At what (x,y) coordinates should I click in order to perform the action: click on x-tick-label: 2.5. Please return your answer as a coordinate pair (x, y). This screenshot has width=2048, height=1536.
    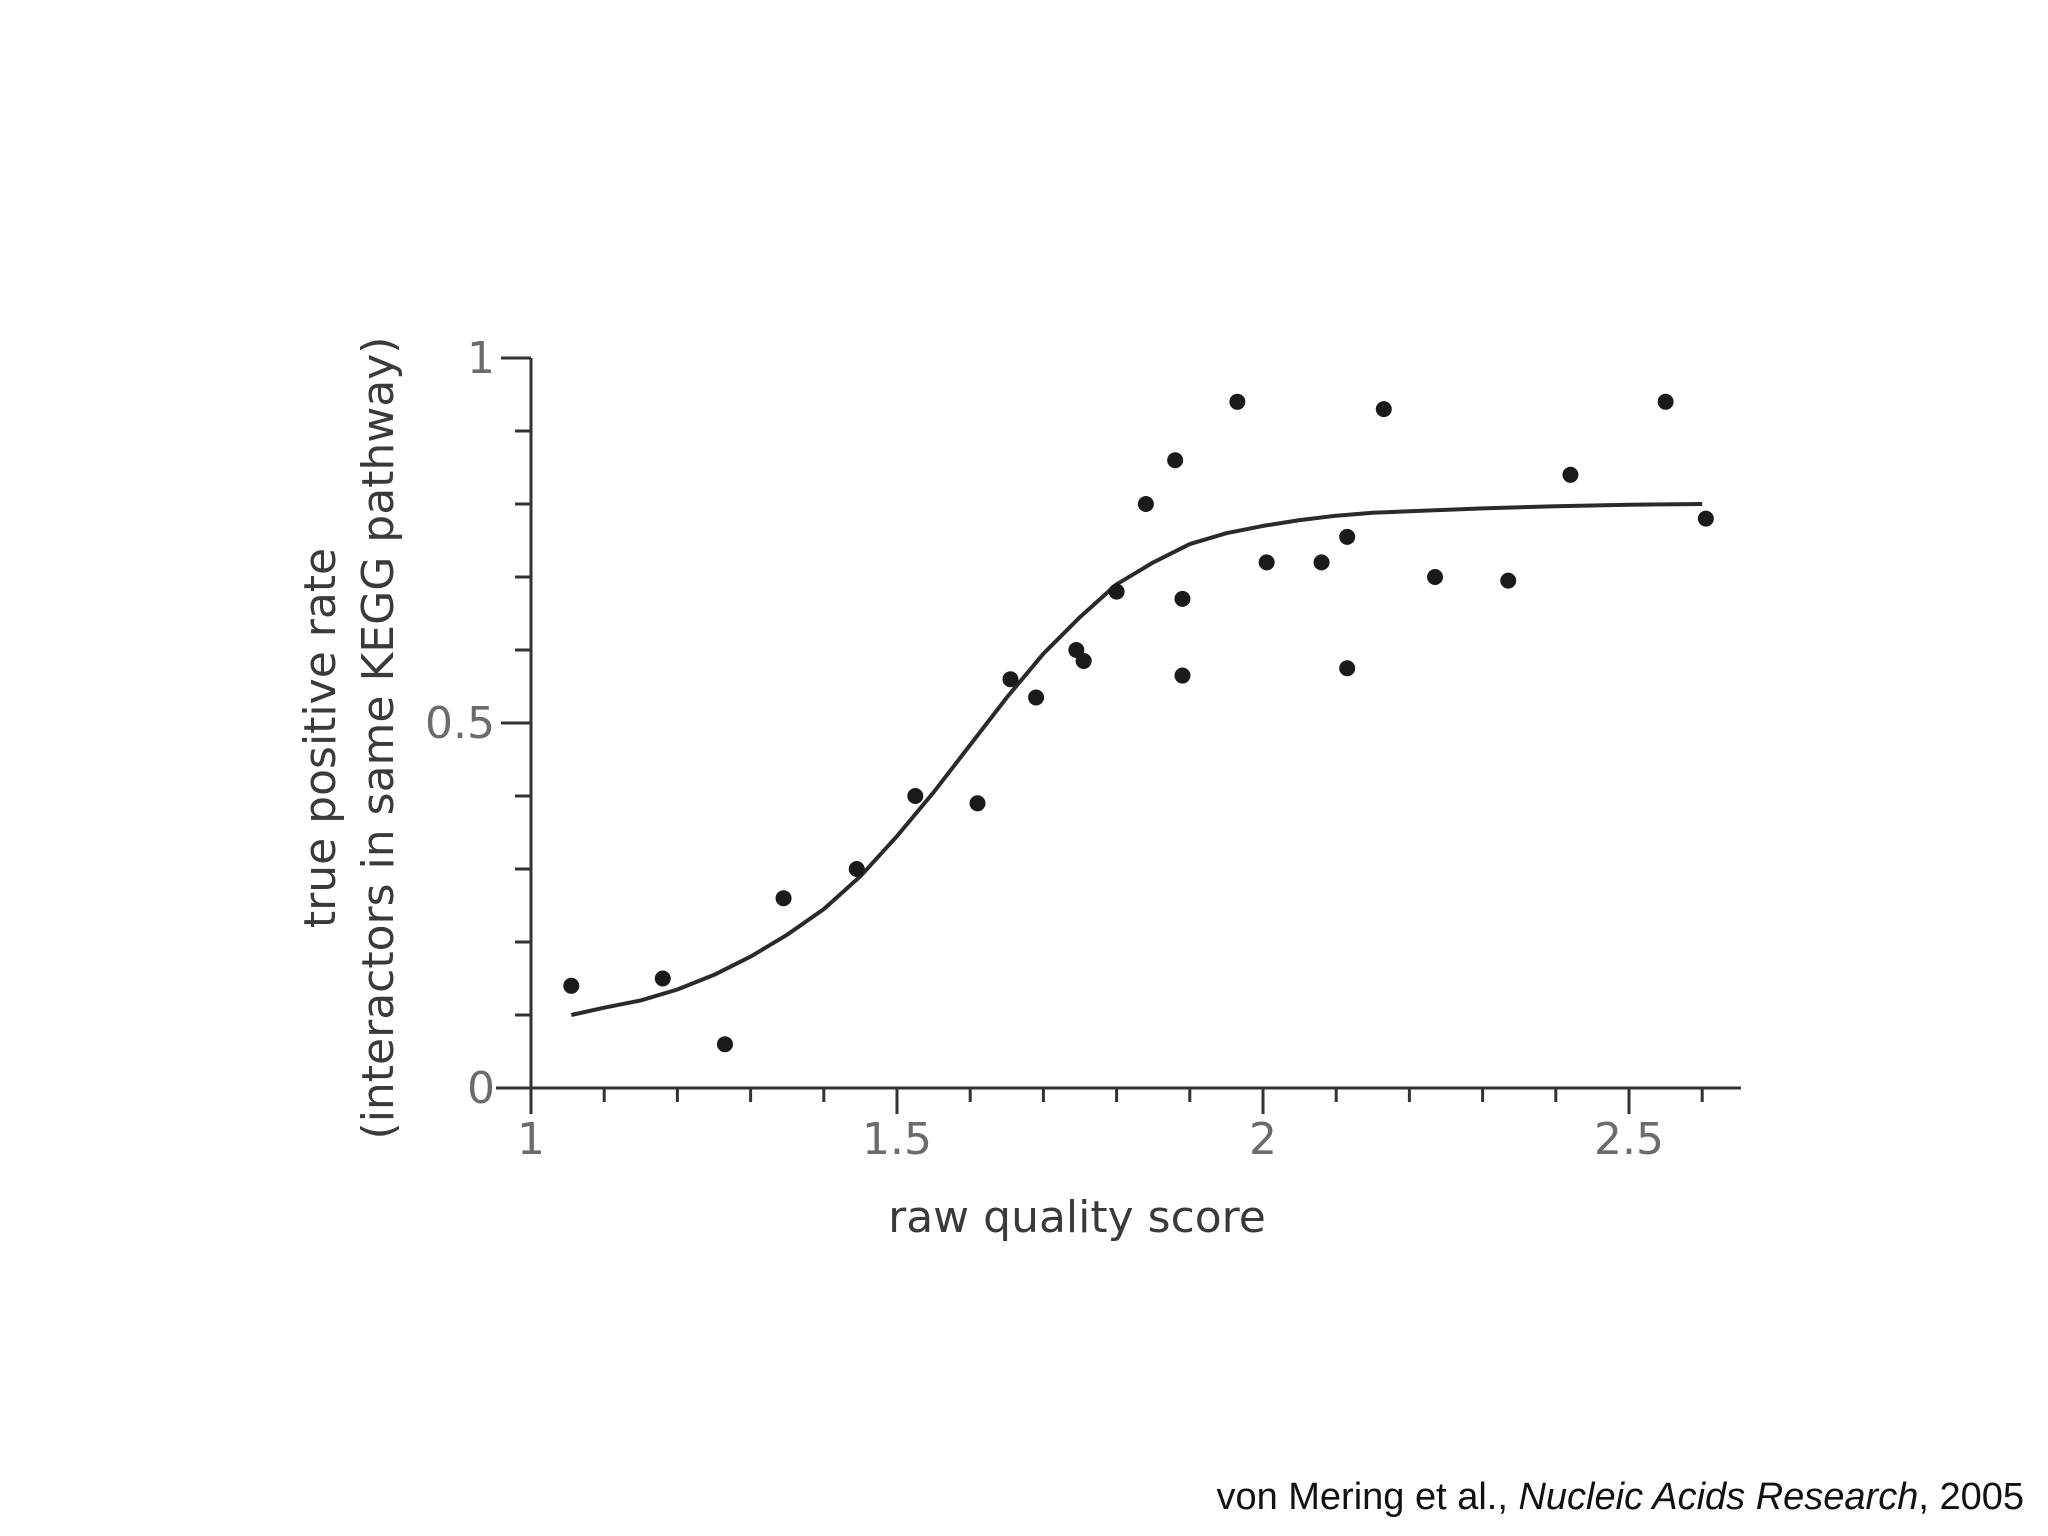
    Looking at the image, I should click on (1629, 1139).